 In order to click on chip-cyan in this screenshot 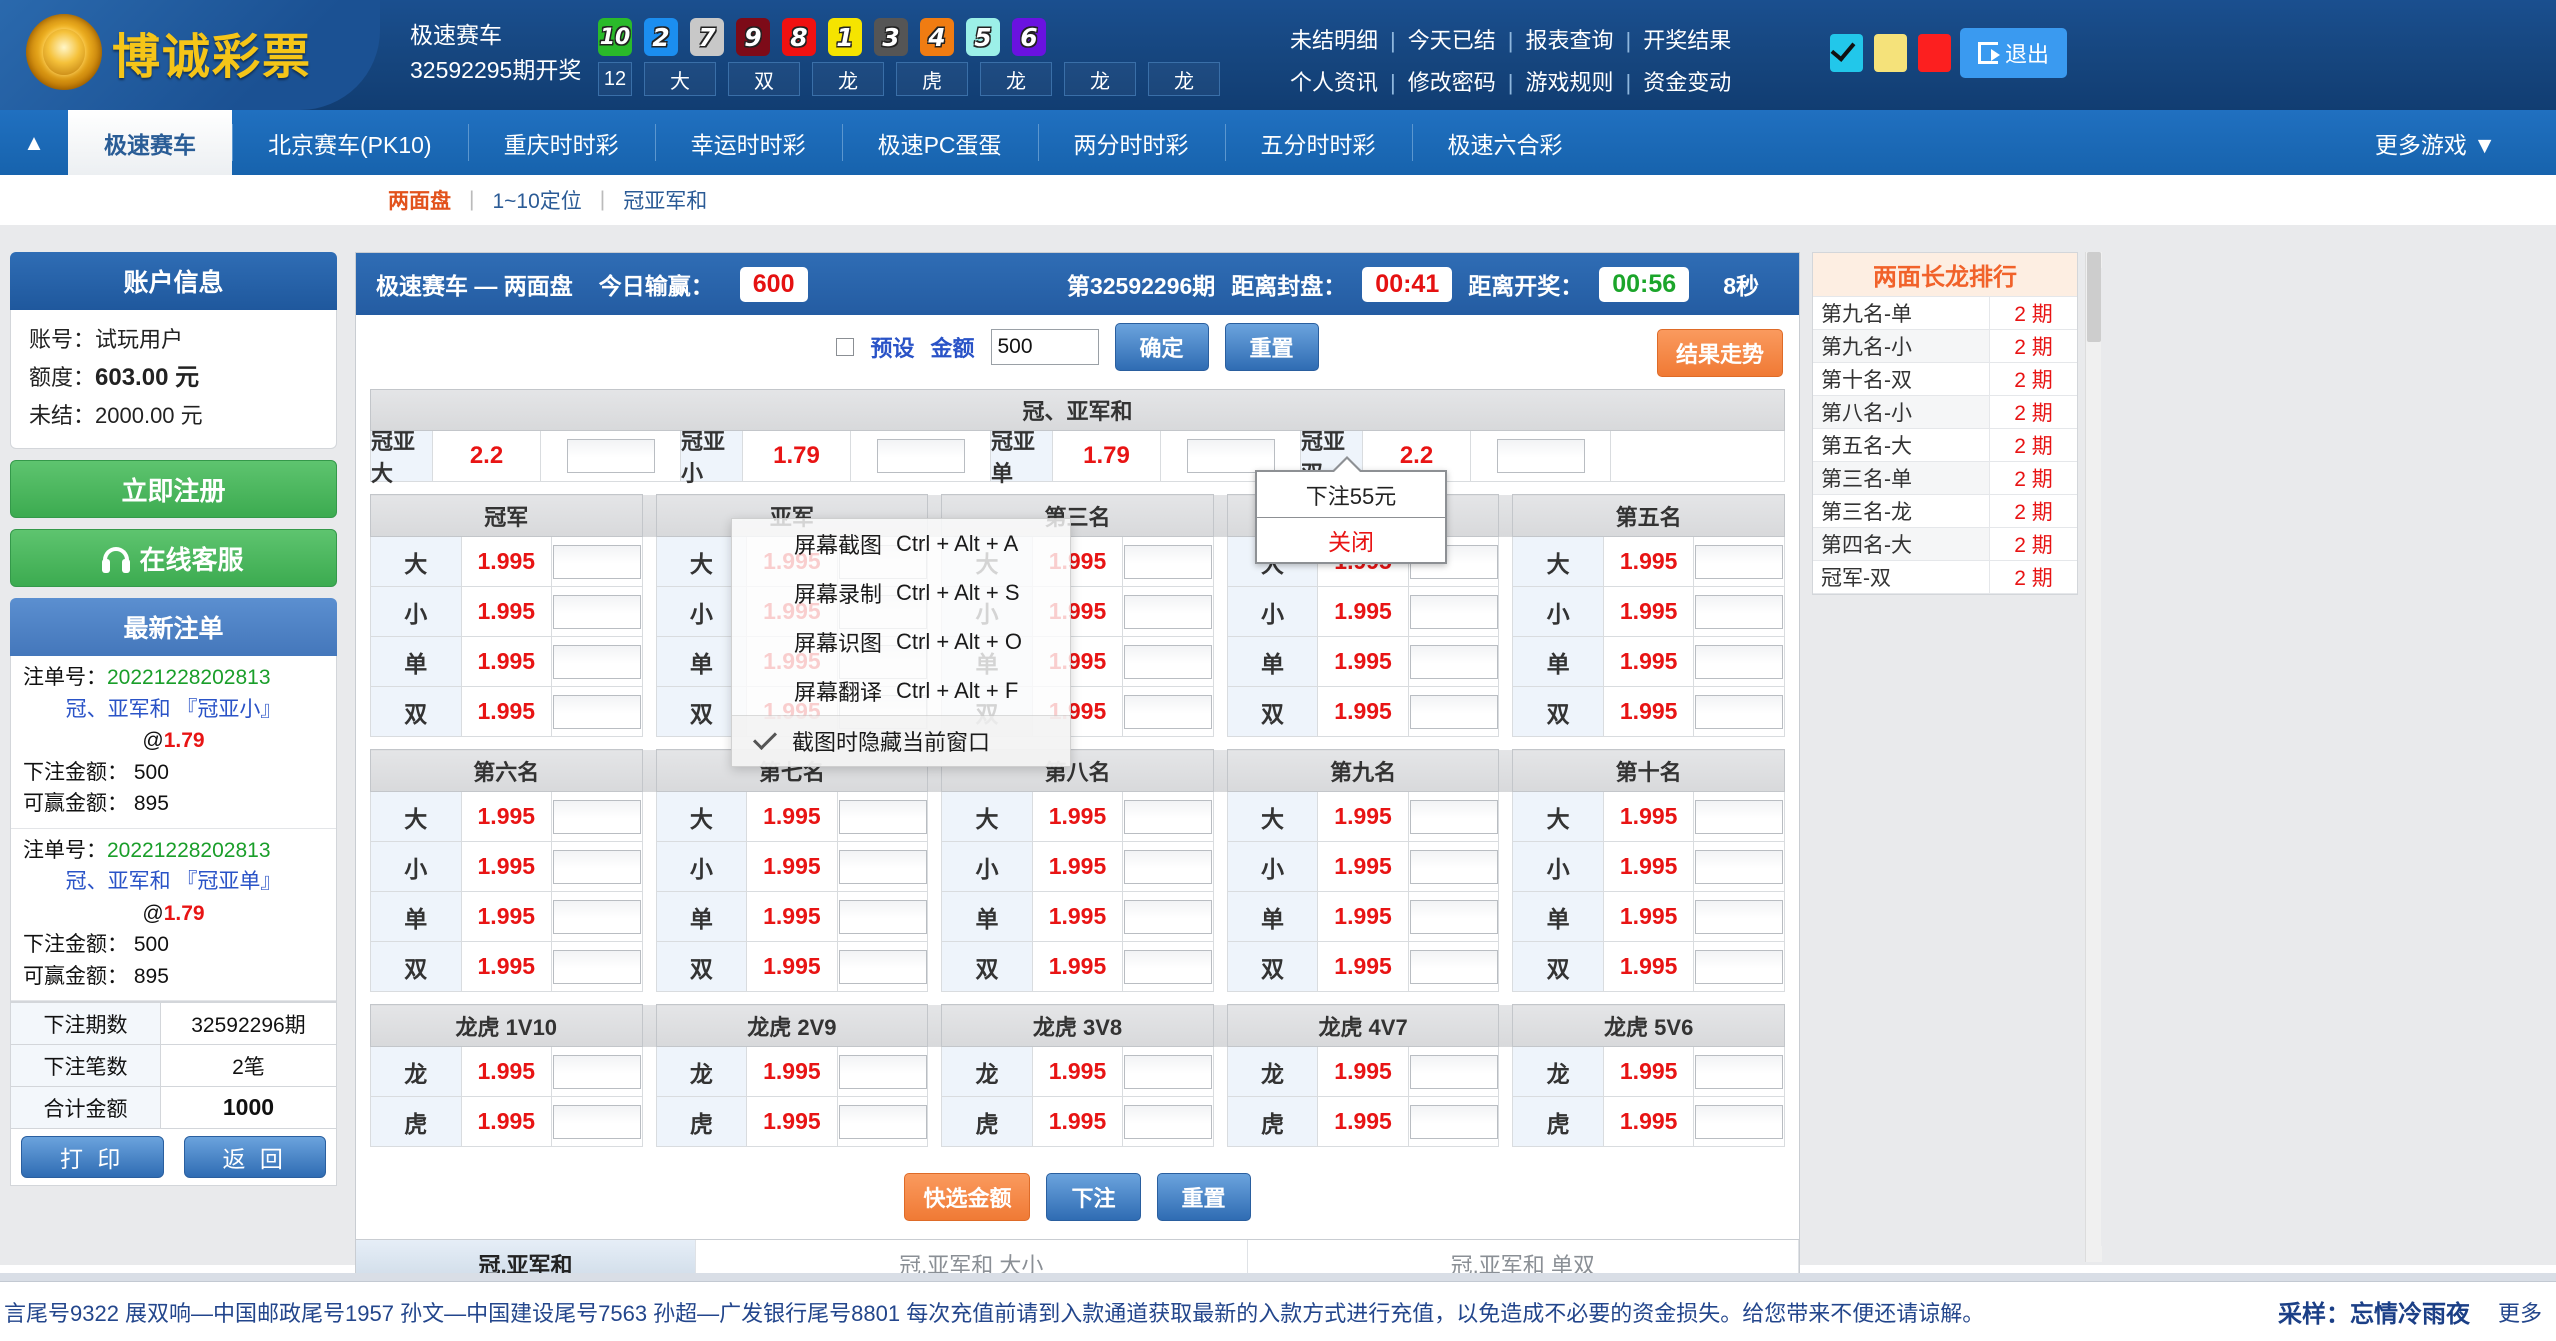, I will do `click(1846, 53)`.